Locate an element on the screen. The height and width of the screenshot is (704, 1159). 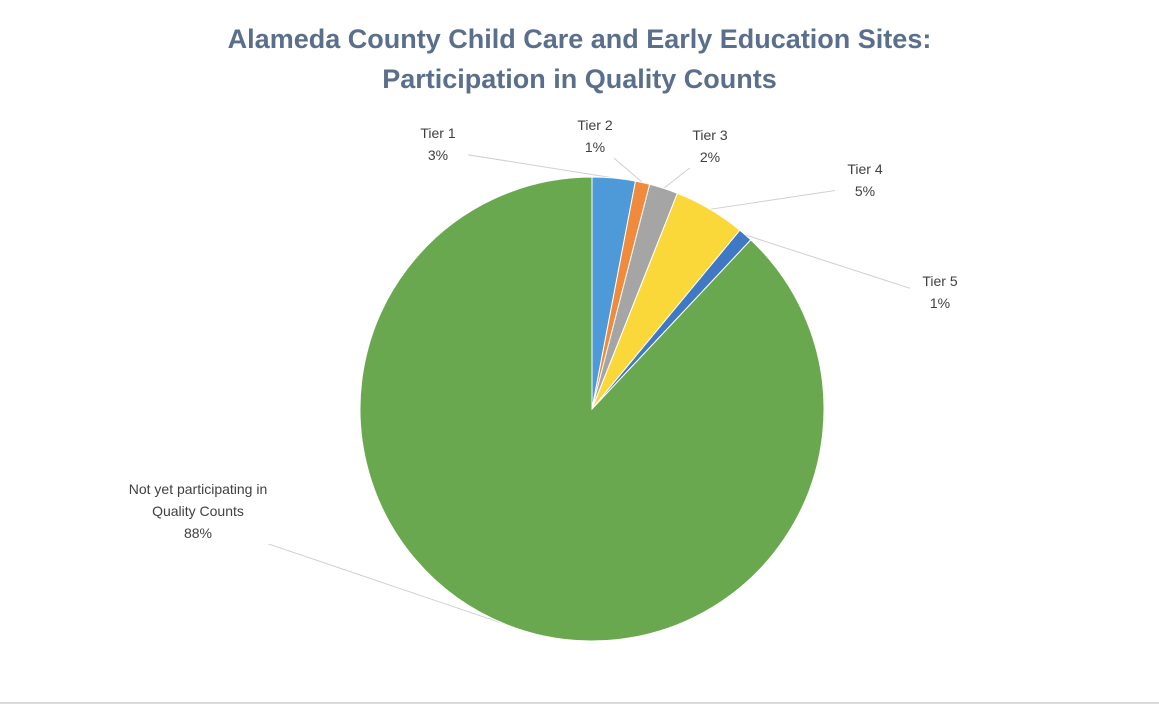
slice-label-tier-2-value: 1% is located at coordinates (595, 147).